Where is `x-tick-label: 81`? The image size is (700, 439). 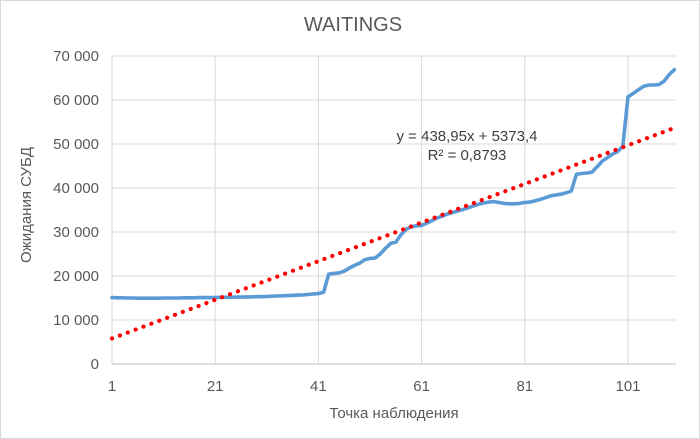
x-tick-label: 81 is located at coordinates (524, 386).